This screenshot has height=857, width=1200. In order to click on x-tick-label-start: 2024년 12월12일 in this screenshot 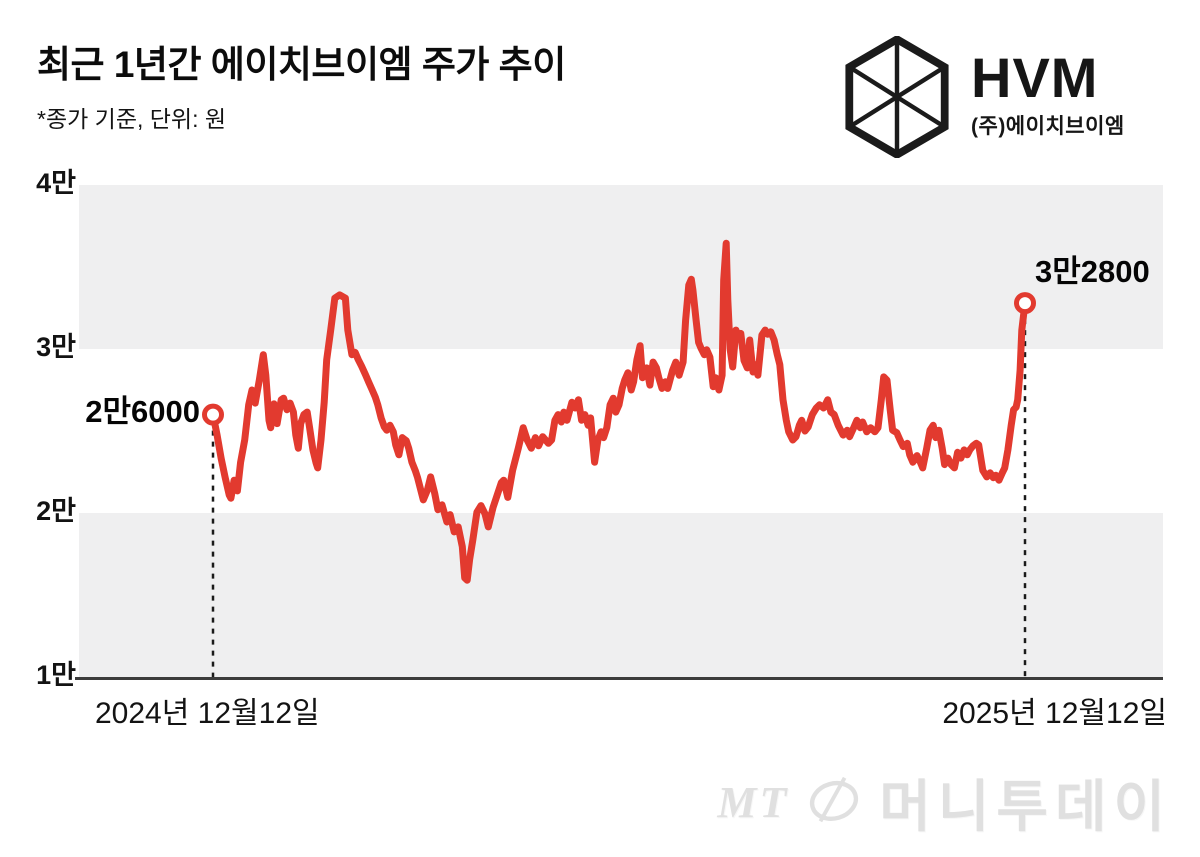, I will do `click(207, 713)`.